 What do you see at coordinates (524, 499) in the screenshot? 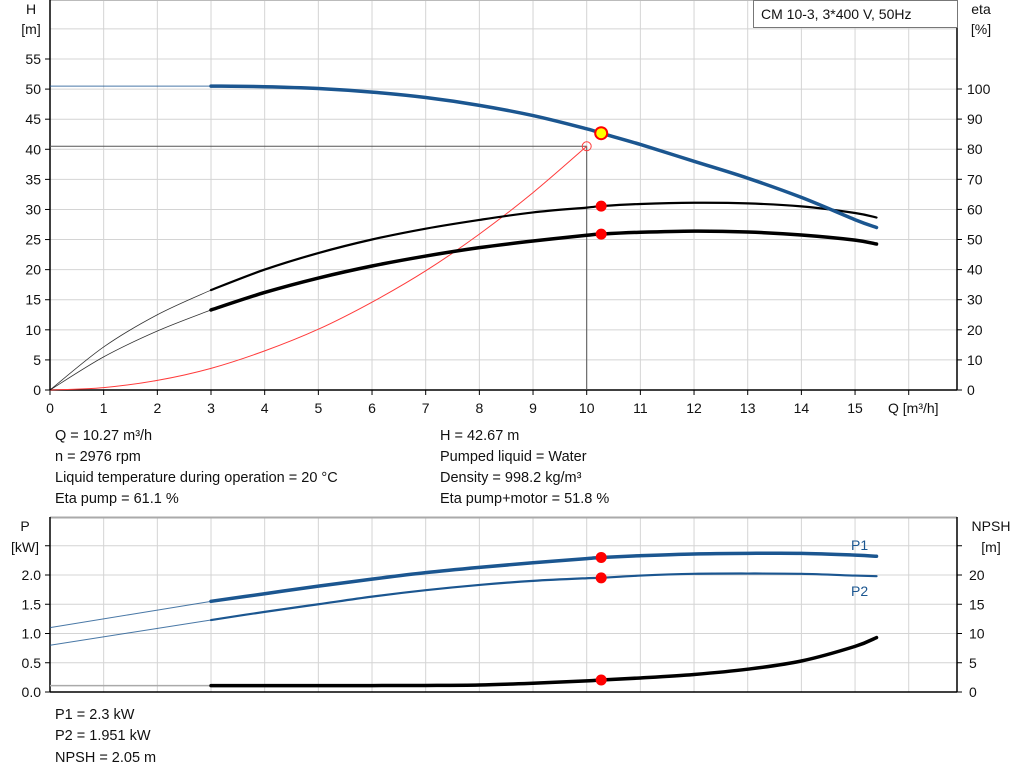
I see `info-eta-pump-motor: Eta pump+motor = 51.8 %` at bounding box center [524, 499].